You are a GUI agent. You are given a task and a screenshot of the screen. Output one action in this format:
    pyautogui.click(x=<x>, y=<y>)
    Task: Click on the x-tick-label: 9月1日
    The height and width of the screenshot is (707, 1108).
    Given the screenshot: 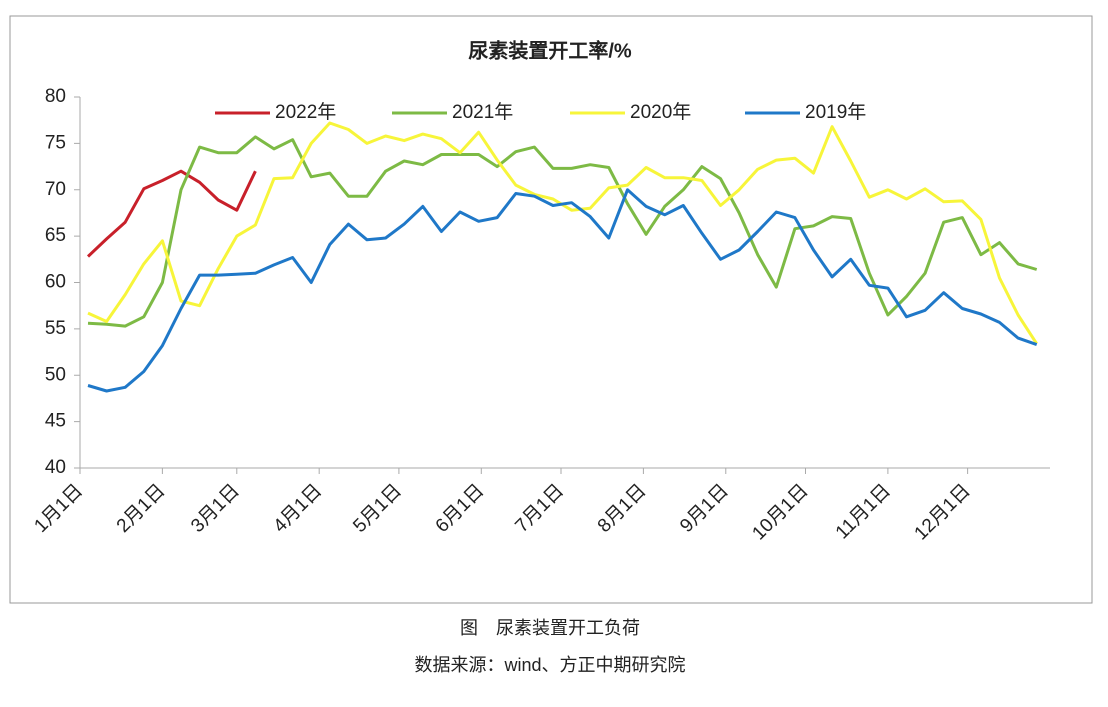 What is the action you would take?
    pyautogui.click(x=704, y=508)
    